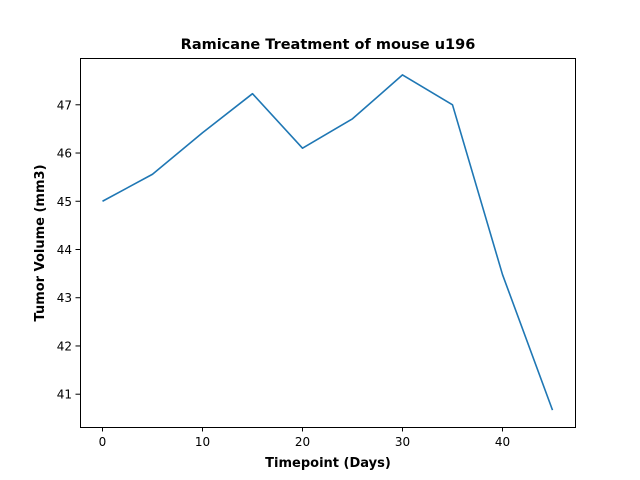 The height and width of the screenshot is (480, 640). What do you see at coordinates (402, 442) in the screenshot?
I see `x-tick-label: 30` at bounding box center [402, 442].